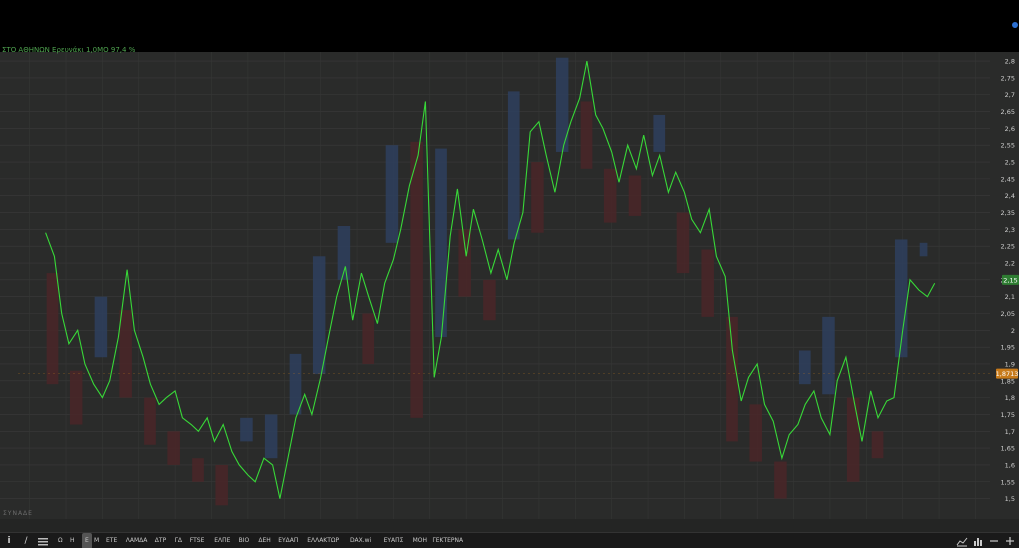  I want to click on y-tick-label: 2,05, so click(1008, 314).